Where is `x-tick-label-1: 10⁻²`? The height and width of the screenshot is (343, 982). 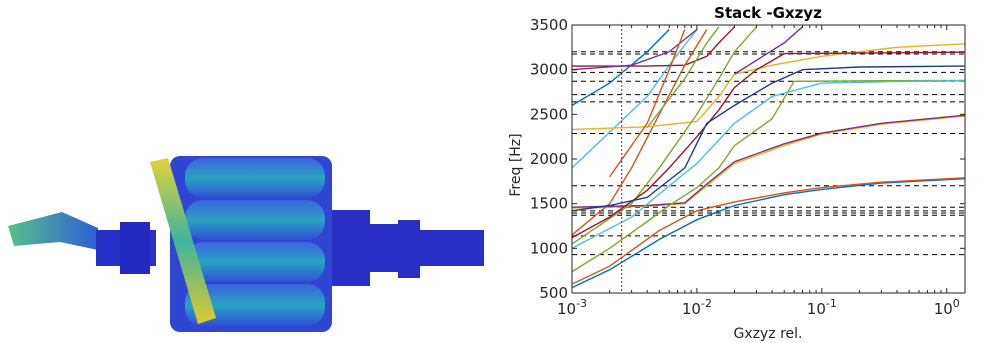 x-tick-label-1: 10⁻² is located at coordinates (697, 307).